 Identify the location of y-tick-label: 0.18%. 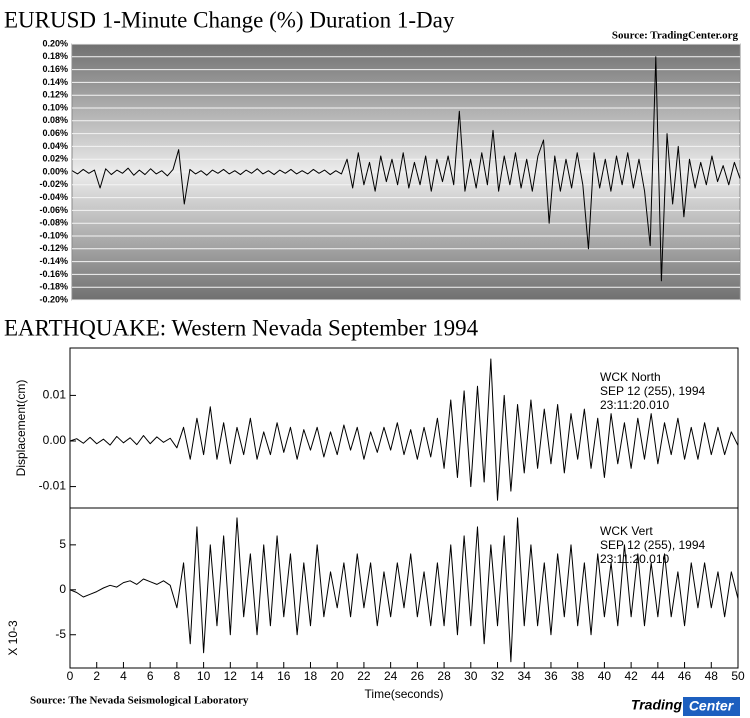
(55, 56).